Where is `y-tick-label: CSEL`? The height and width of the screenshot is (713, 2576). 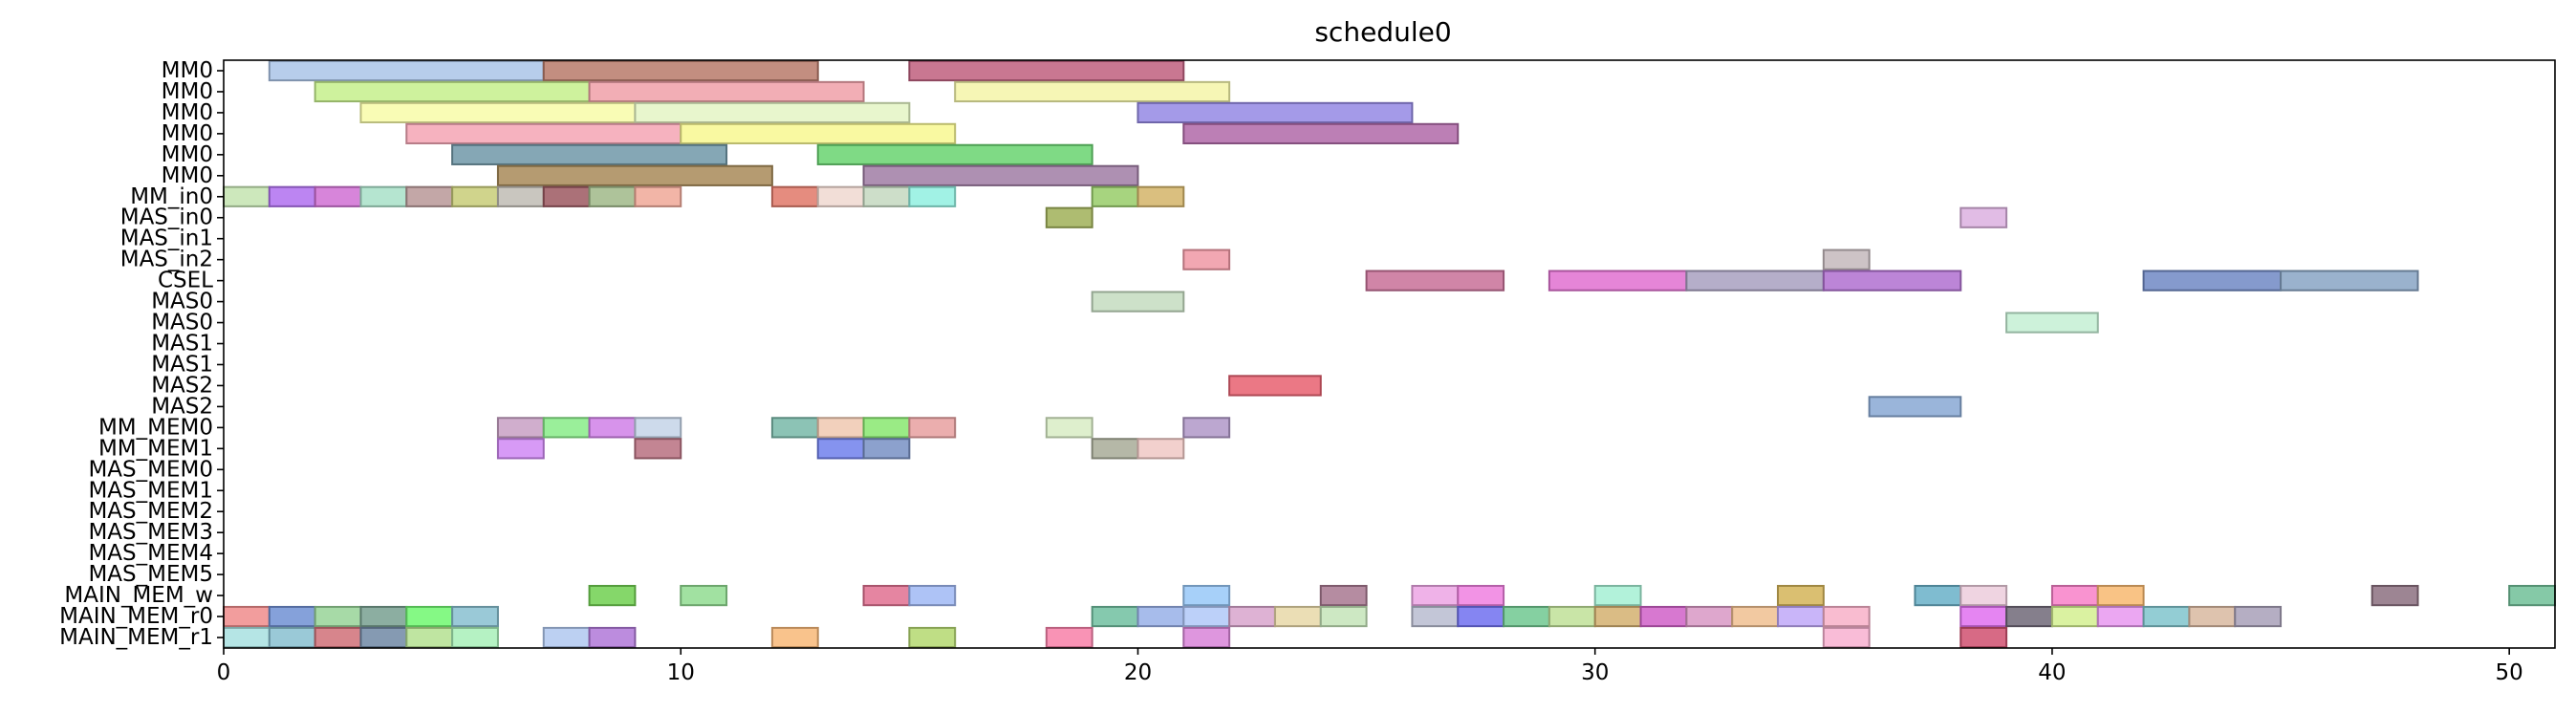 y-tick-label: CSEL is located at coordinates (185, 281).